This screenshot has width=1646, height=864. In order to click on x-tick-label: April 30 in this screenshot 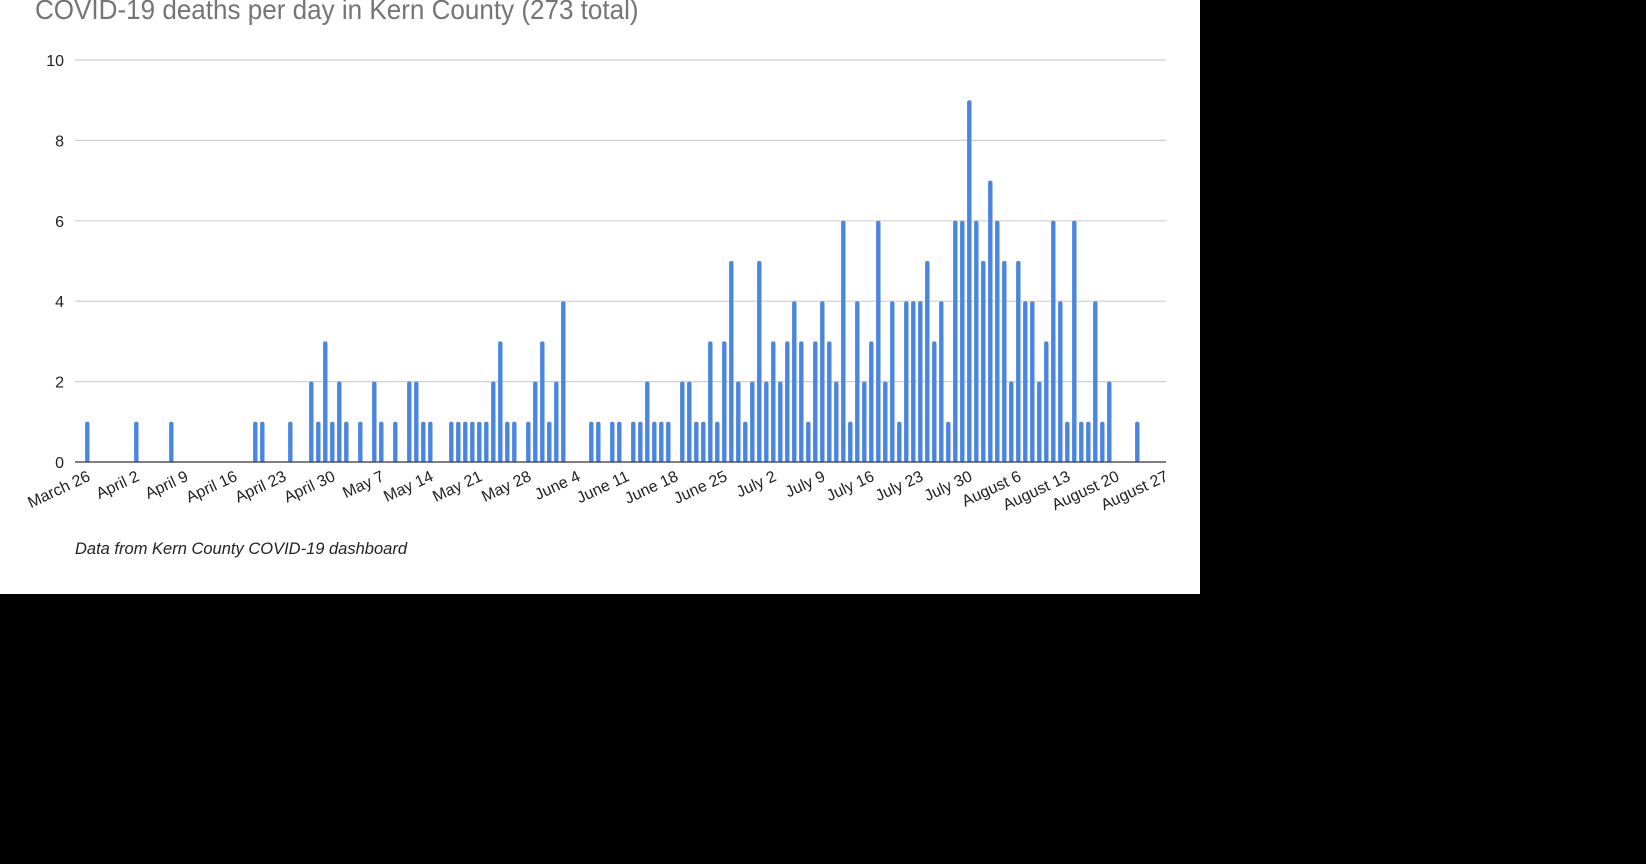, I will do `click(310, 487)`.